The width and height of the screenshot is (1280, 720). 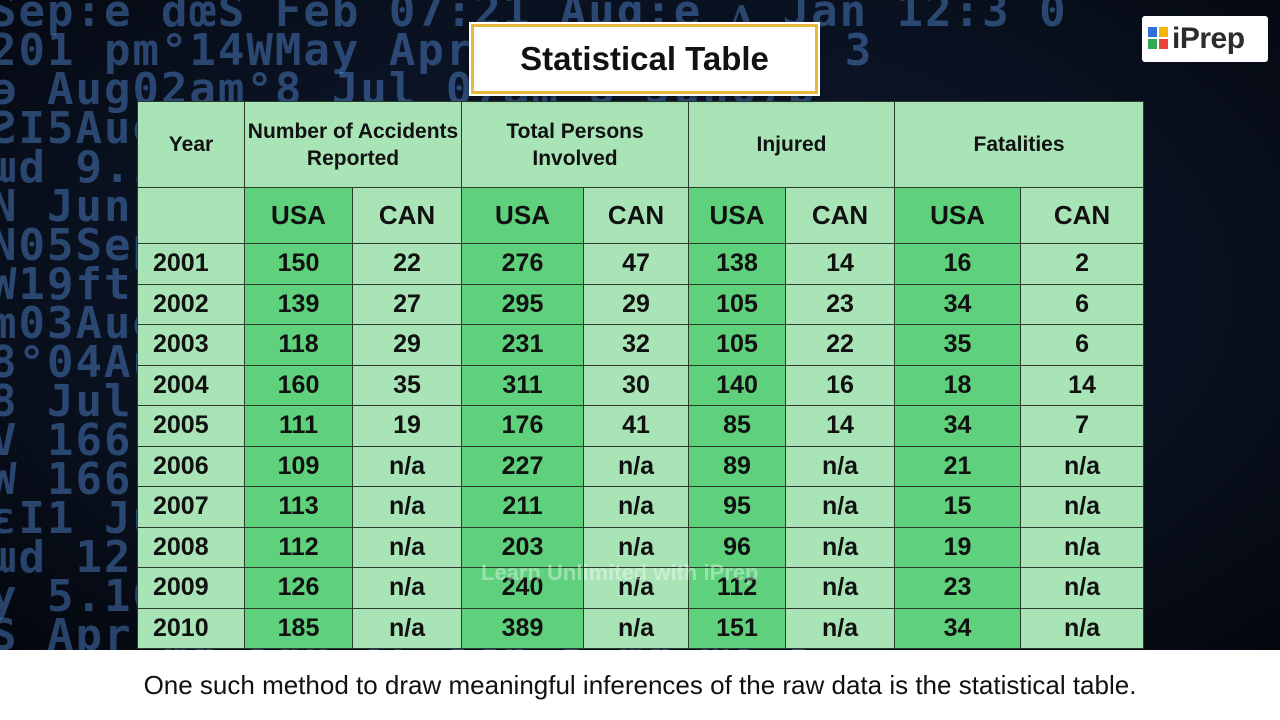 I want to click on table-subheader-row: USA CAN USA CAN USA CAN USA CAN, so click(x=641, y=215).